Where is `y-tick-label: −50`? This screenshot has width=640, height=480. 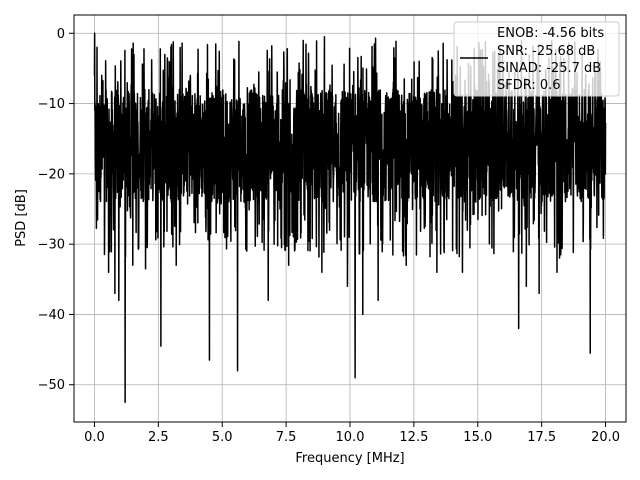 y-tick-label: −50 is located at coordinates (51, 385).